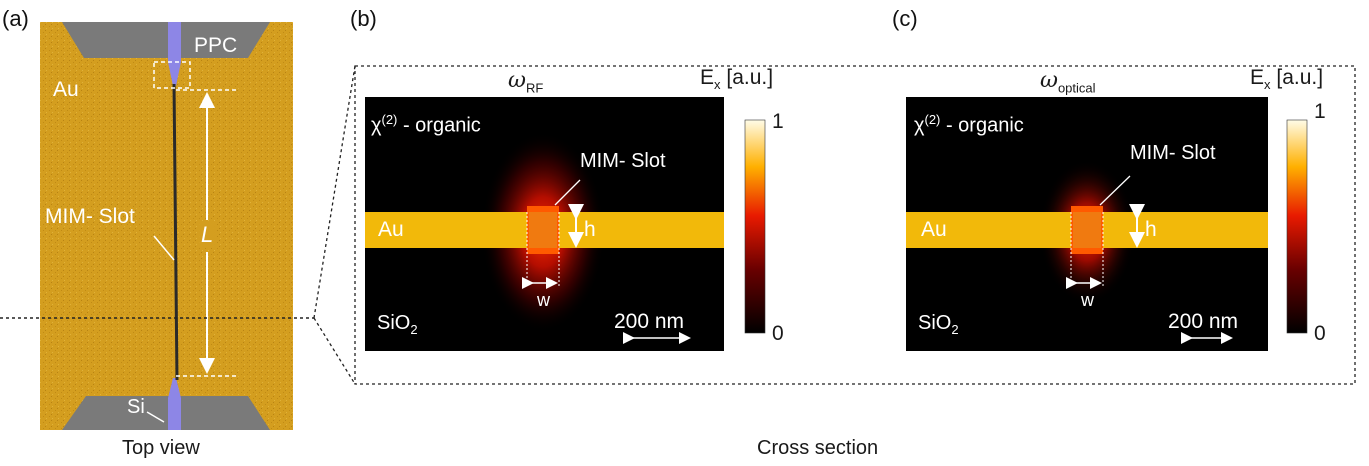 The width and height of the screenshot is (1369, 466). Describe the element at coordinates (905, 18) in the screenshot. I see `panel-label-c: (c)` at that location.